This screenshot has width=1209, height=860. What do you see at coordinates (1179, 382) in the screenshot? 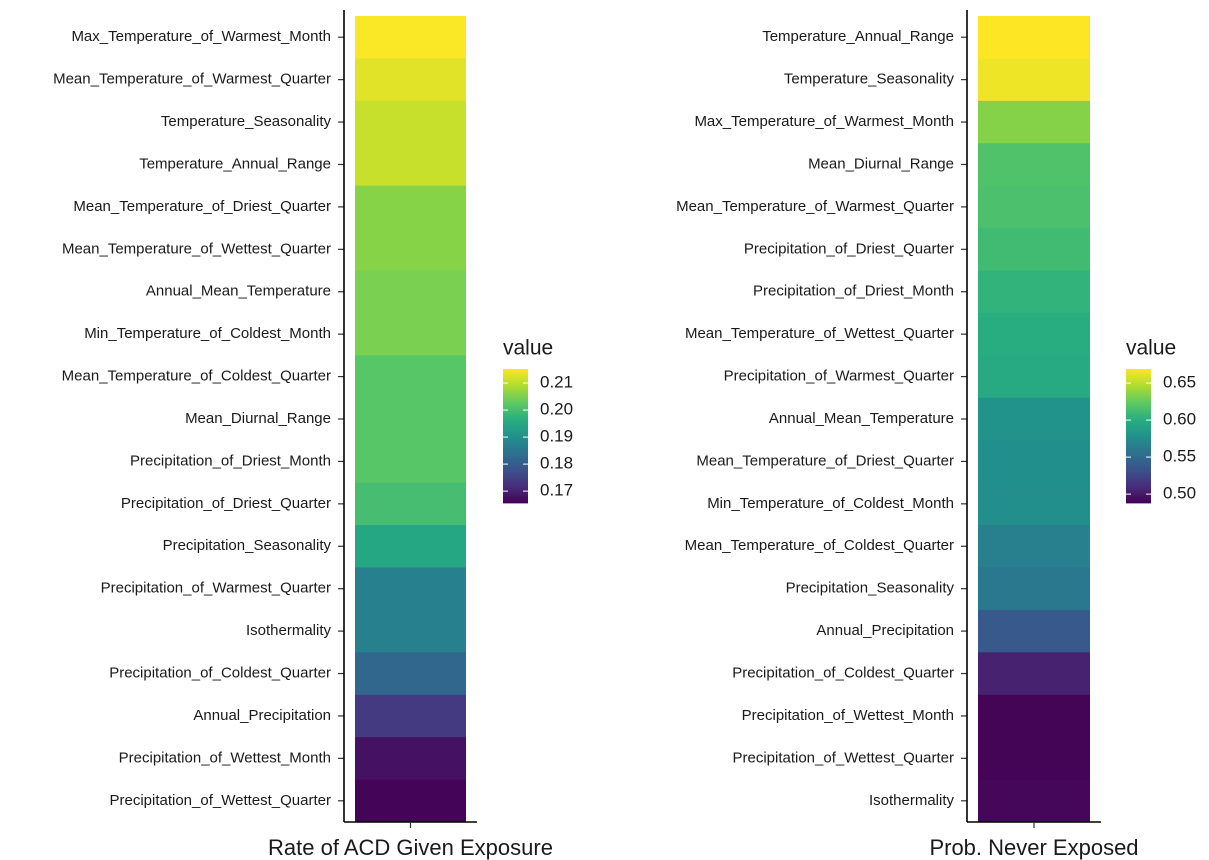
I see `colorbar-tick-label: 0.65` at bounding box center [1179, 382].